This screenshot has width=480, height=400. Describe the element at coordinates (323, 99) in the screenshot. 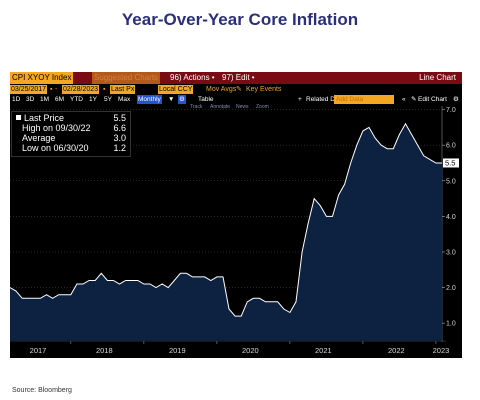

I see `related-data-button: Related Dat` at that location.